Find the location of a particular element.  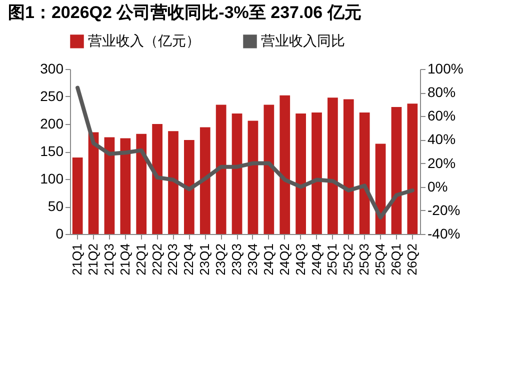

x-tick-label: 23Q4 is located at coordinates (252, 260).